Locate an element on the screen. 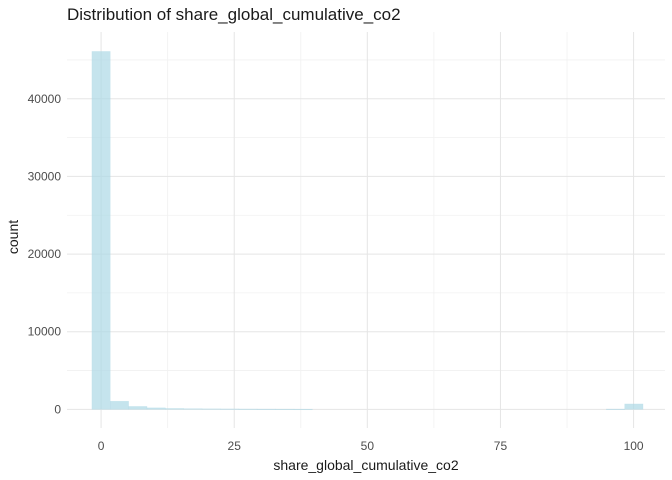 The height and width of the screenshot is (480, 672). x-tick-label: 0 is located at coordinates (101, 446).